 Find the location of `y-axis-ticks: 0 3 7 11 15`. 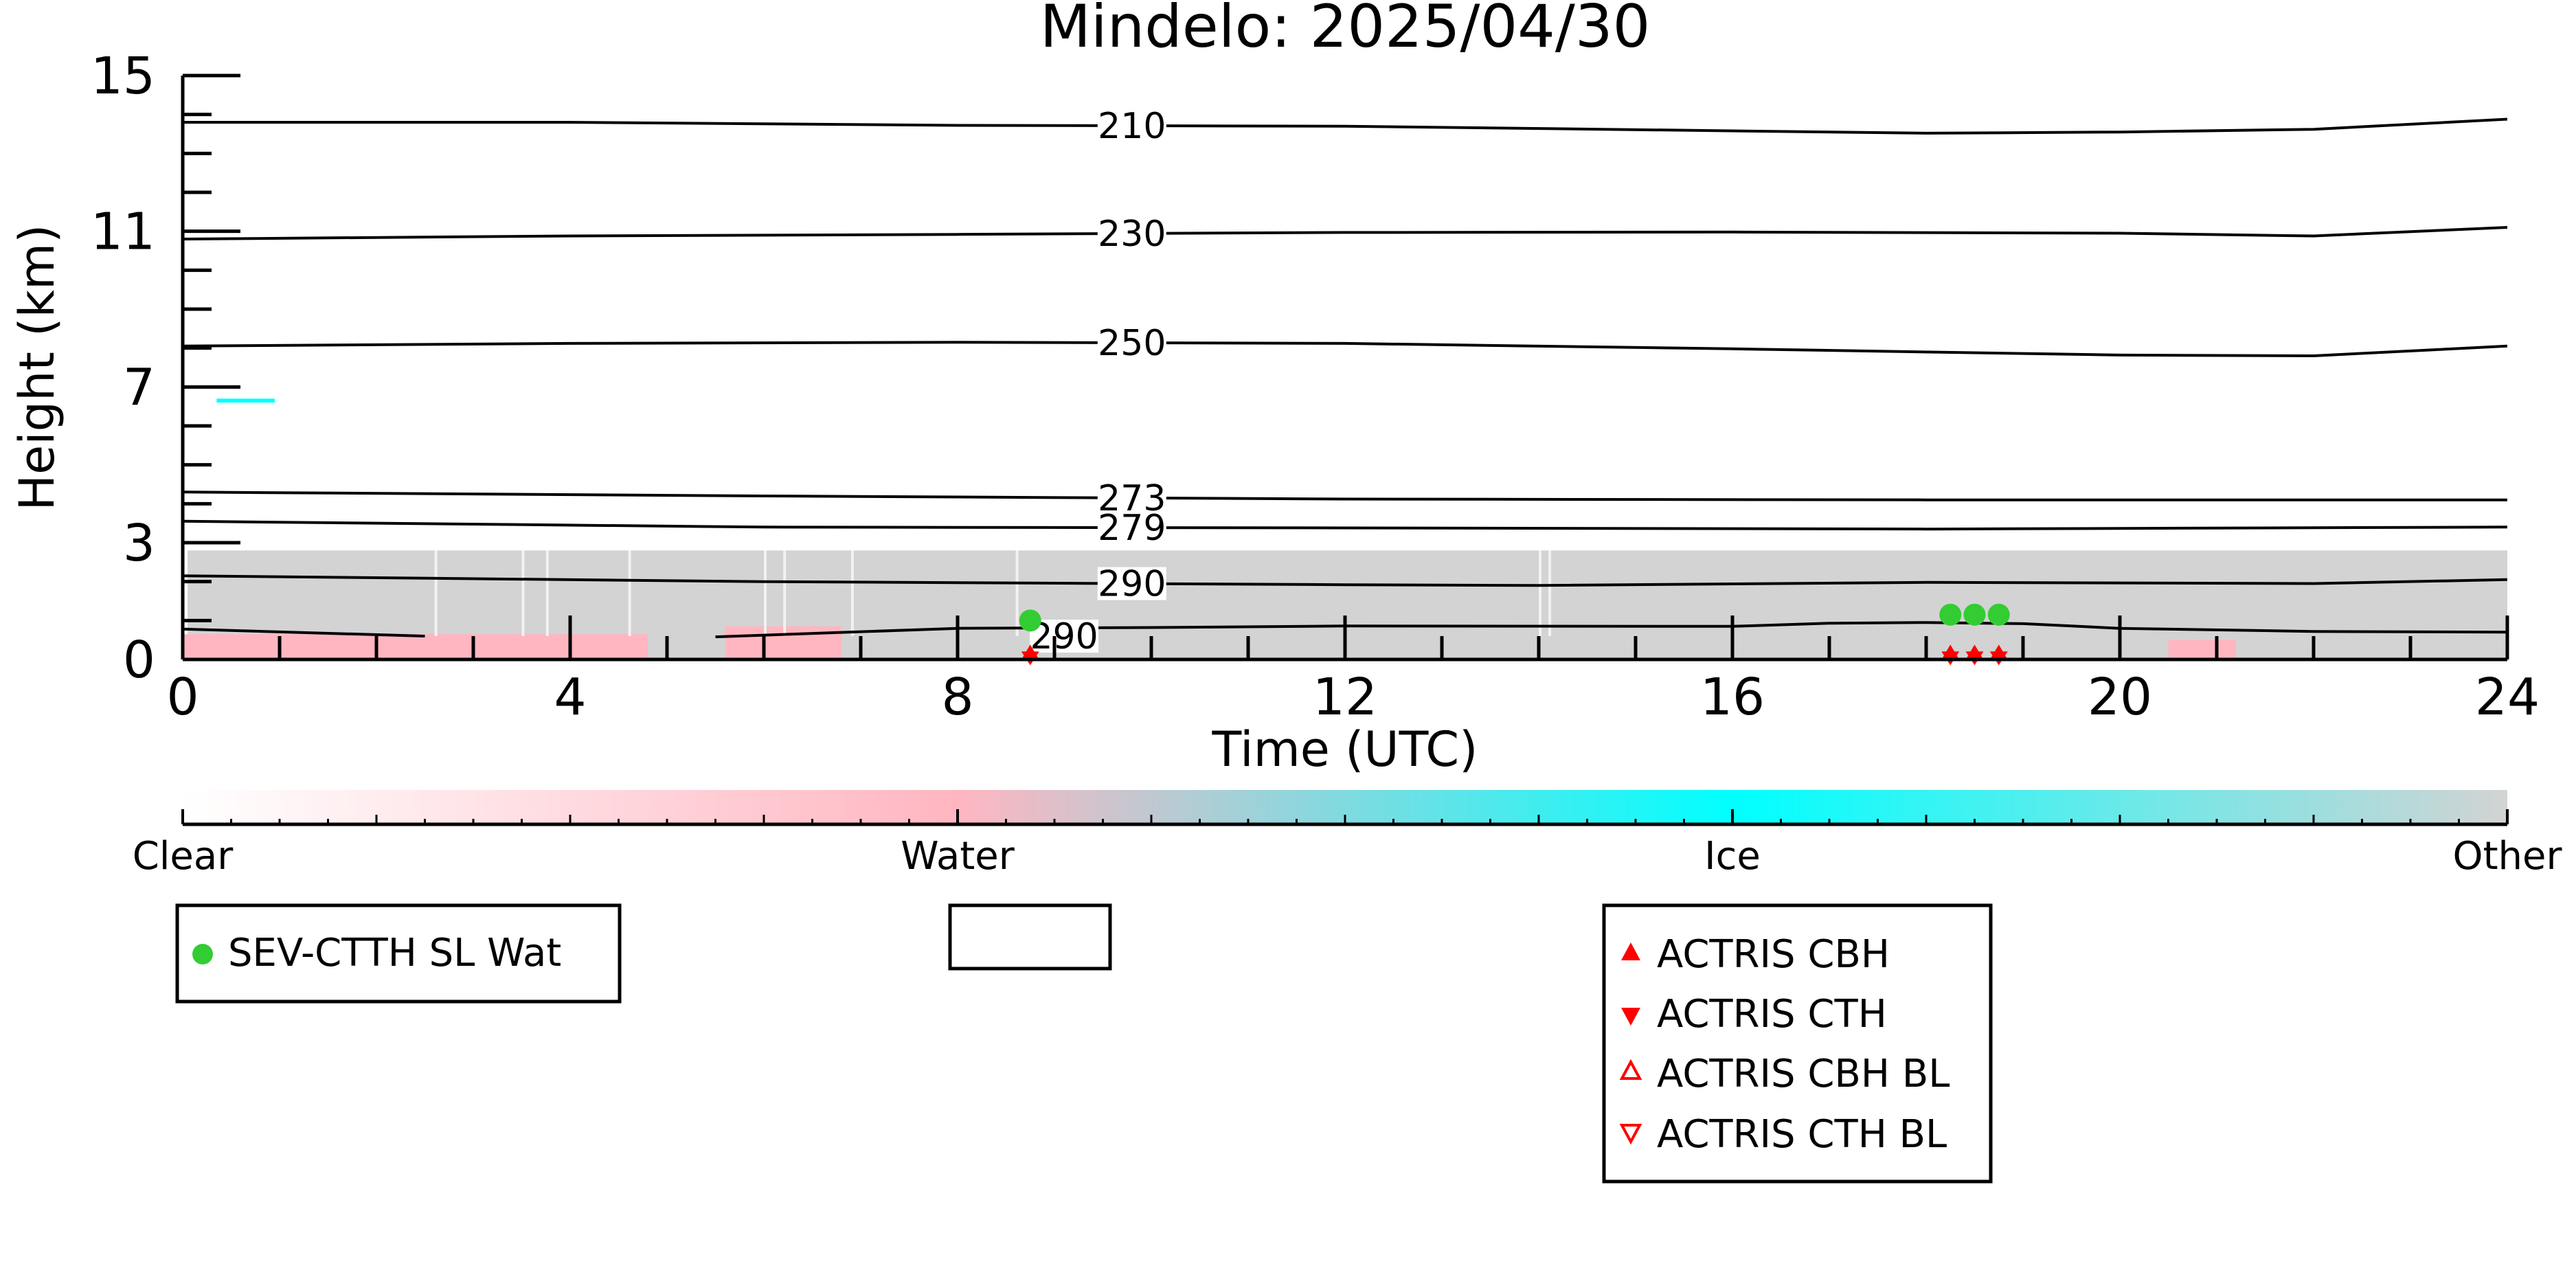

y-axis-ticks: 0 3 7 11 15 is located at coordinates (165, 368).